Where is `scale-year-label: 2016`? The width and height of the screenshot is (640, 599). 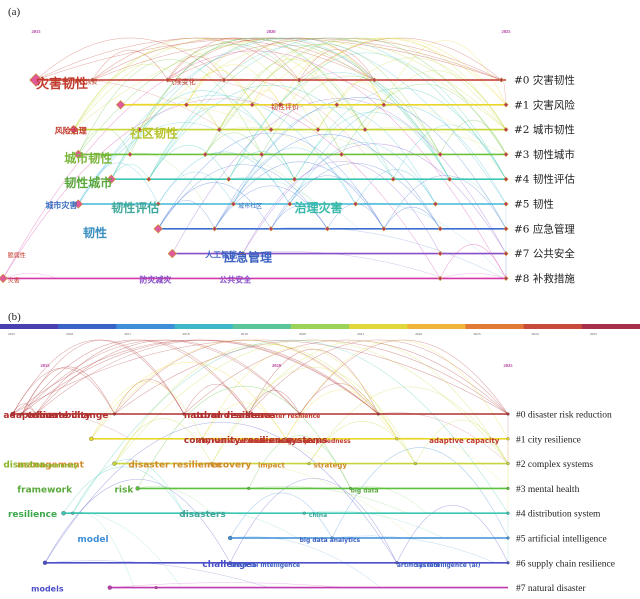 scale-year-label: 2016 is located at coordinates (69, 334).